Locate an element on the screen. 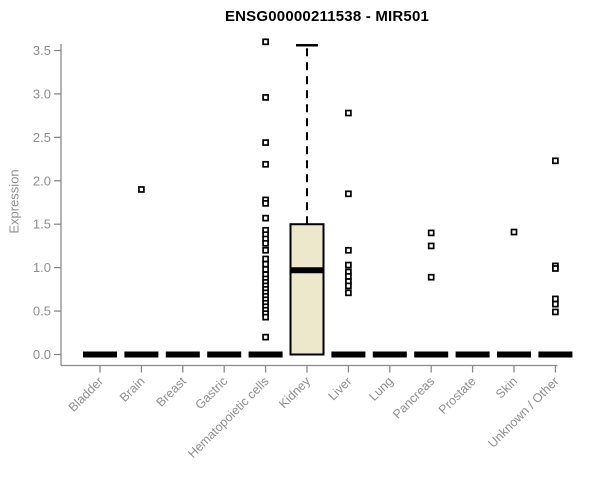 The width and height of the screenshot is (600, 500). y-tick-label: 2.5 is located at coordinates (42, 137).